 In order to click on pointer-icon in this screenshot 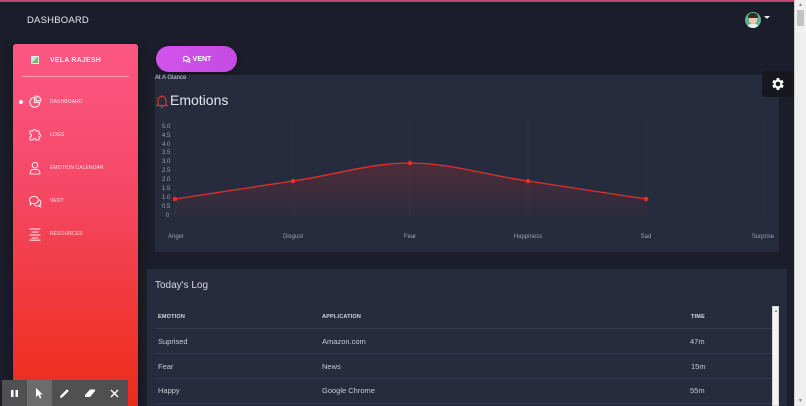, I will do `click(39, 392)`.